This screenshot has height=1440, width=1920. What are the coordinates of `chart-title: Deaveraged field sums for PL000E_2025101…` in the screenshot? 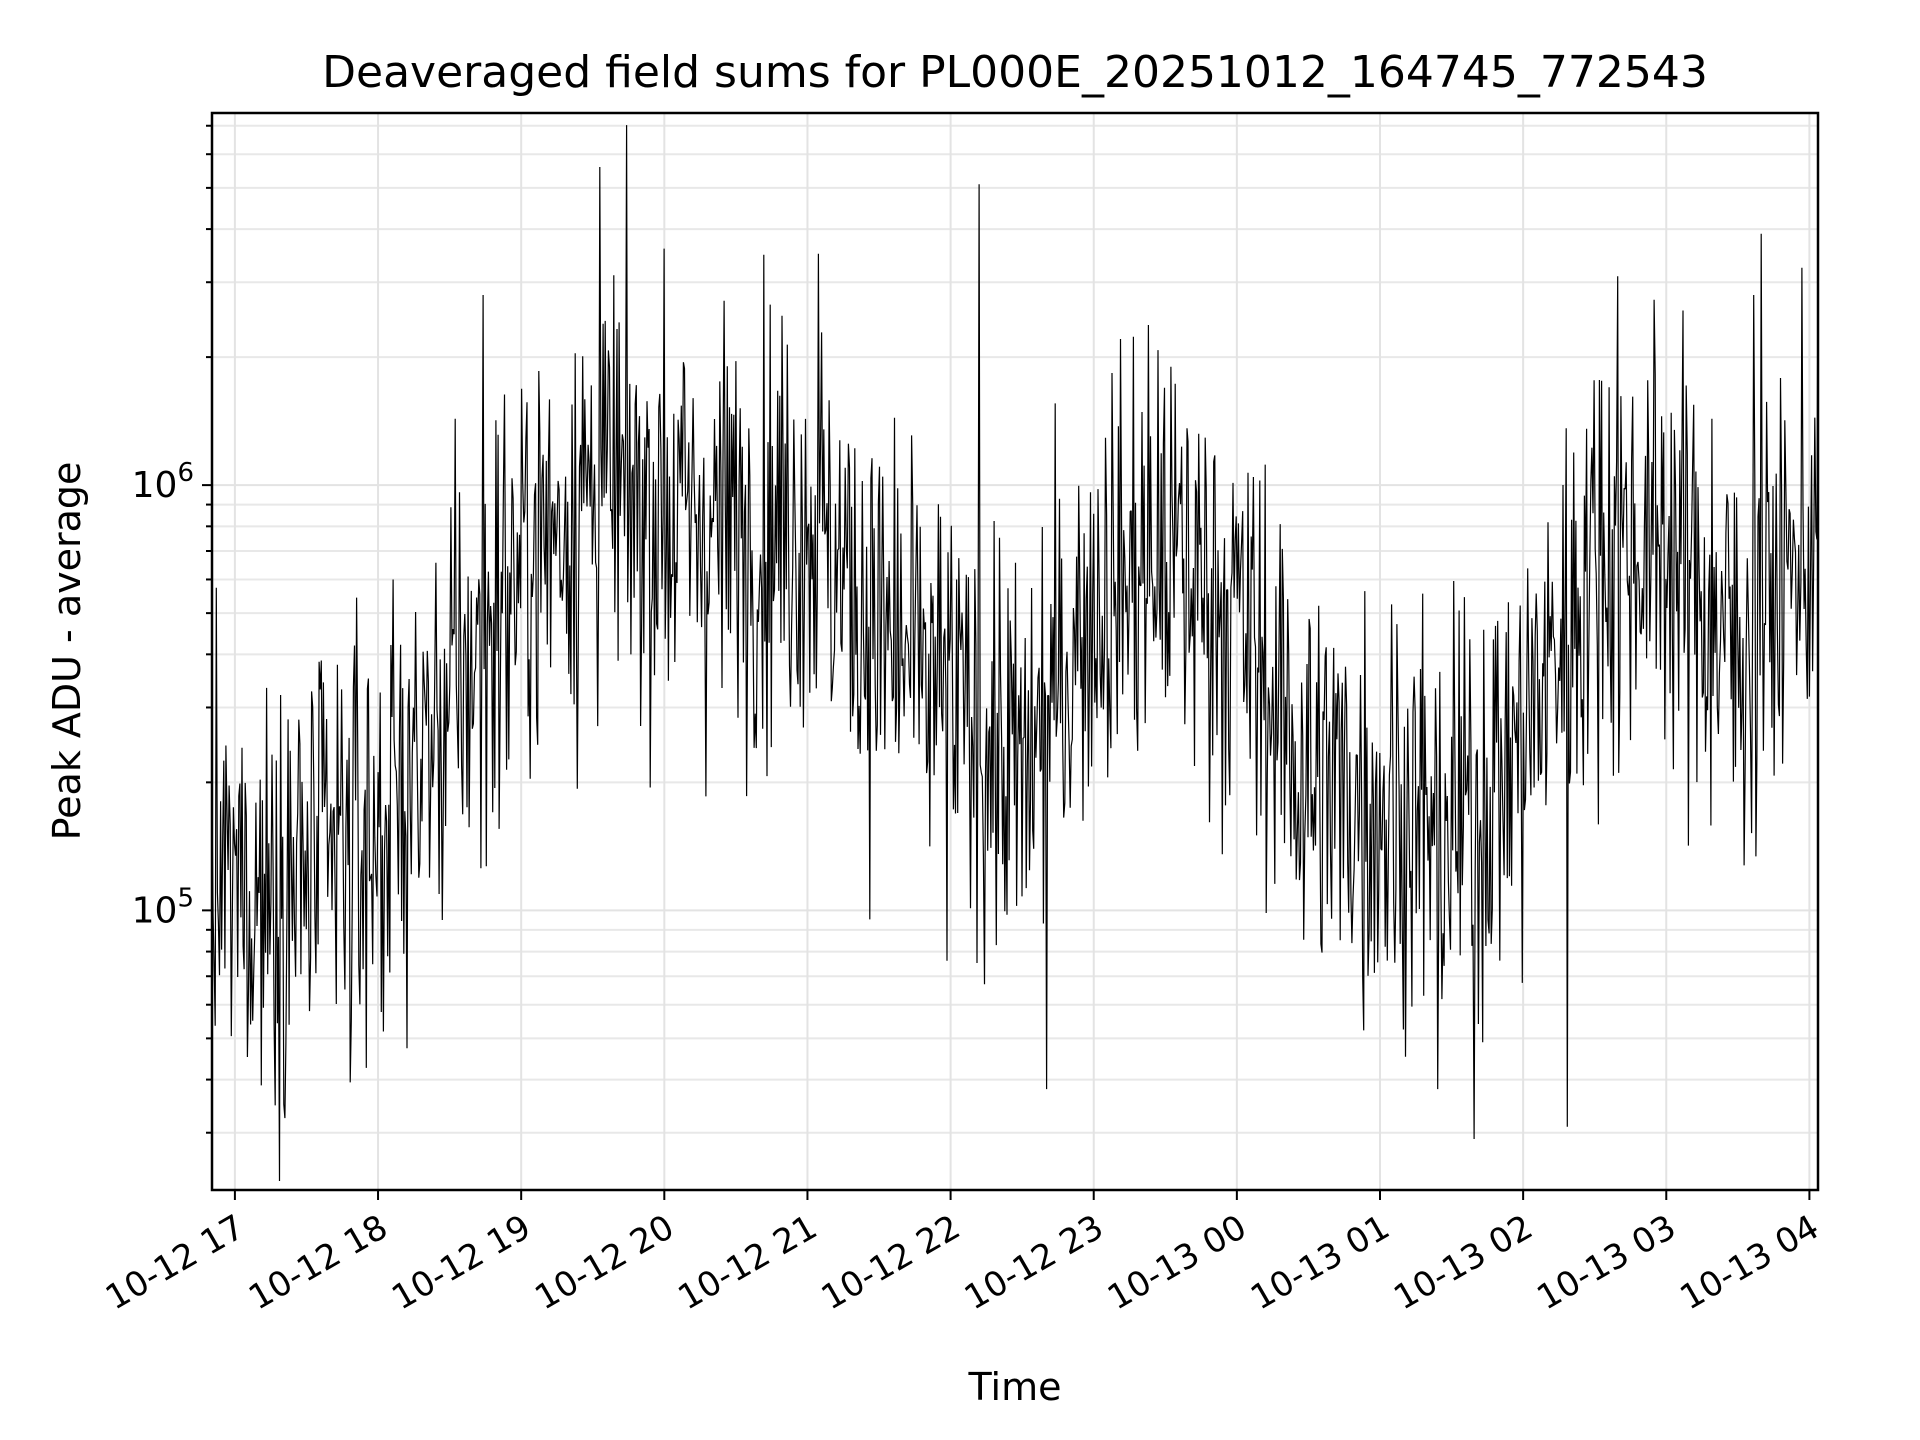 It's located at (1015, 72).